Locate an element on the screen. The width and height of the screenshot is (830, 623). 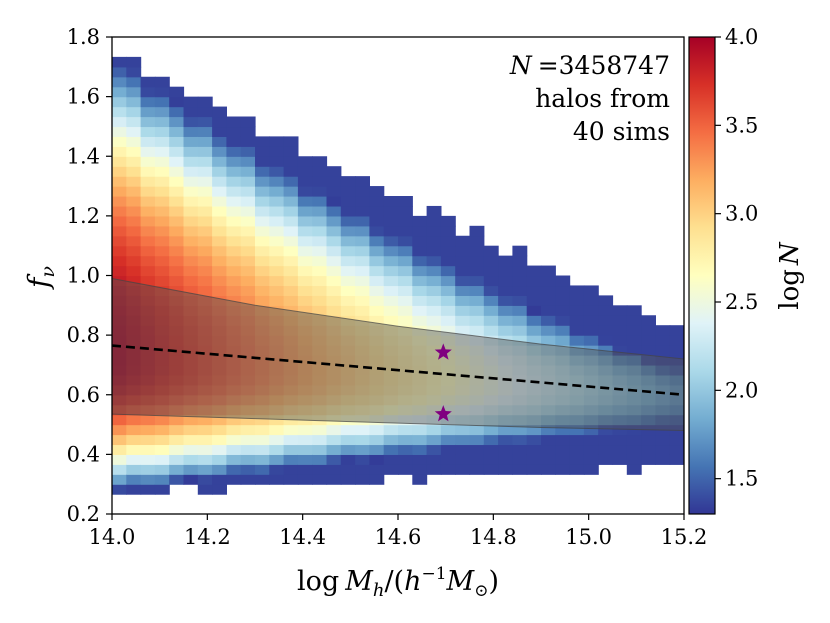
y-tick-label: 1.0 is located at coordinates (83, 276).